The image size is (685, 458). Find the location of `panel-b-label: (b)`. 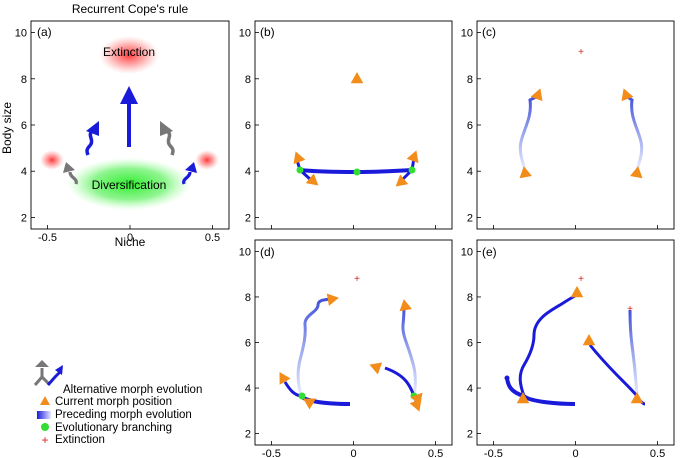

panel-b-label: (b) is located at coordinates (267, 32).